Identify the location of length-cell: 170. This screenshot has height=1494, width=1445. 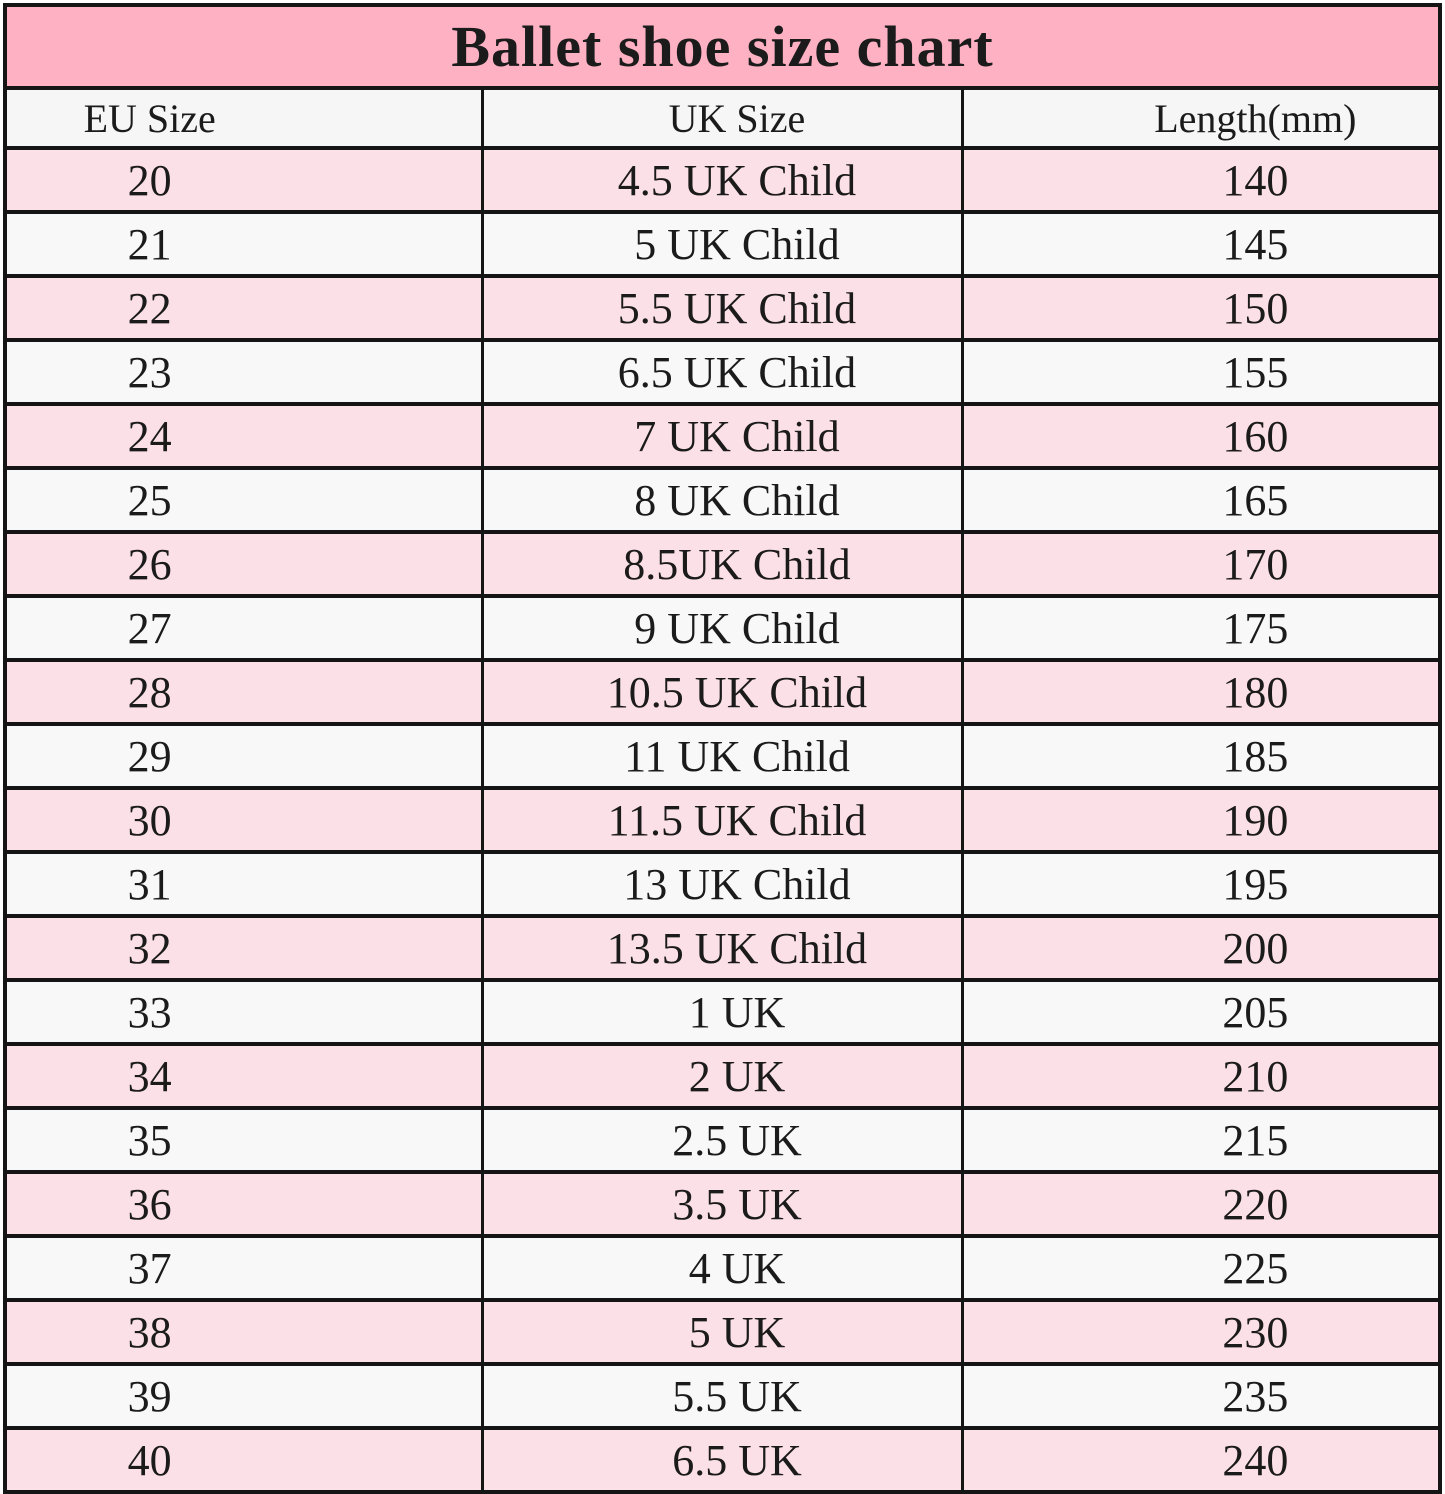
(1201, 564).